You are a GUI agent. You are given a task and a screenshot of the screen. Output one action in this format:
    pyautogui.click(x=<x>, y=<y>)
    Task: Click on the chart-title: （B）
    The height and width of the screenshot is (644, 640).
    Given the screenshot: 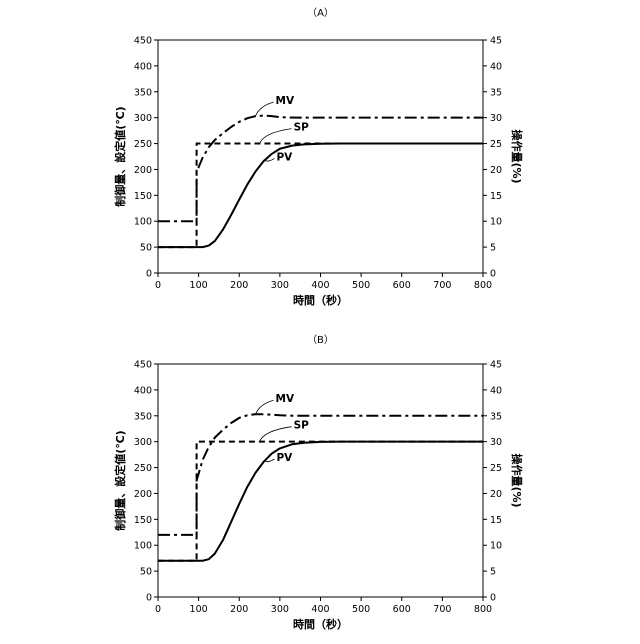 What is the action you would take?
    pyautogui.click(x=320, y=340)
    